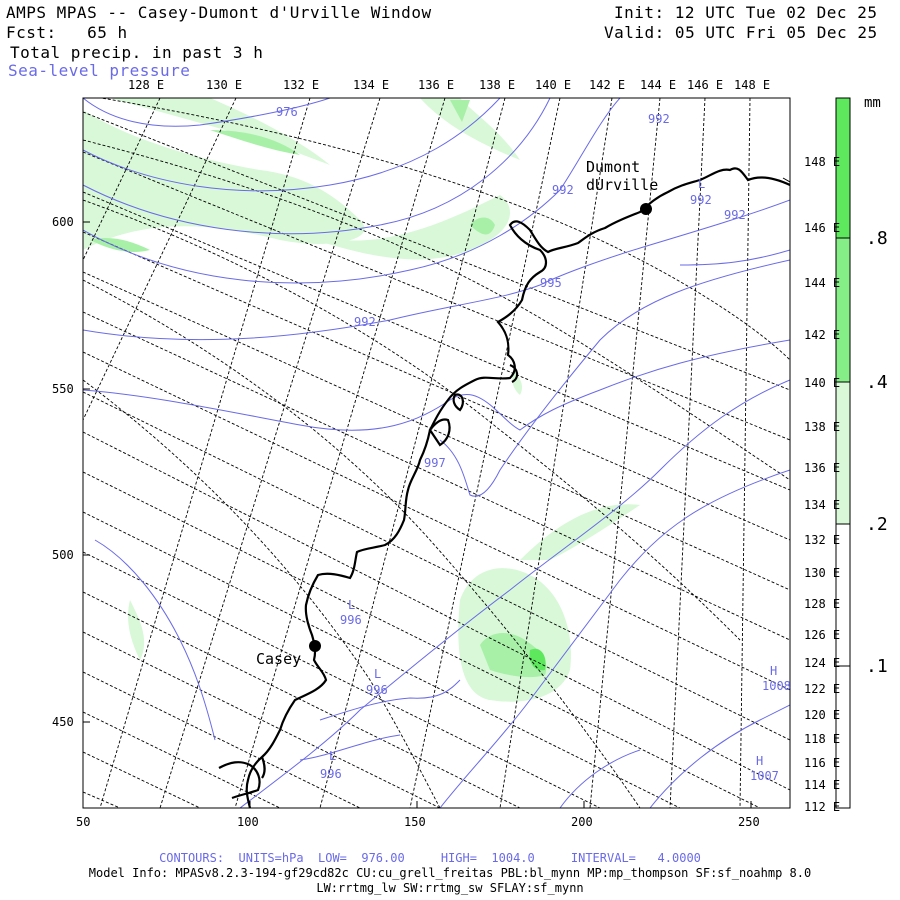 The image size is (900, 900). Describe the element at coordinates (63, 389) in the screenshot. I see `y-tick-label: 550` at that location.